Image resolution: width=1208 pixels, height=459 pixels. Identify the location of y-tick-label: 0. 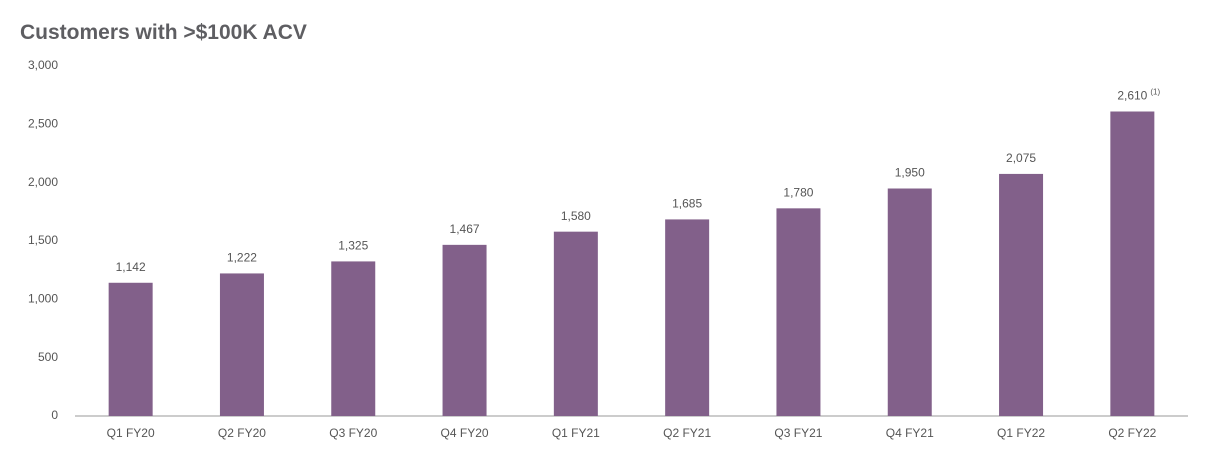
(54, 415).